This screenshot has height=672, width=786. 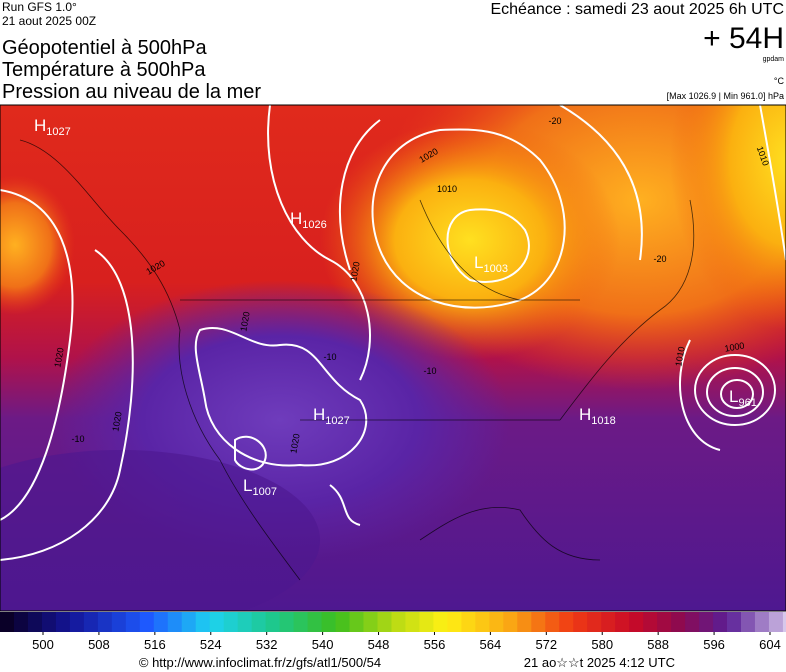 What do you see at coordinates (323, 644) in the screenshot?
I see `colorbar-label: 540` at bounding box center [323, 644].